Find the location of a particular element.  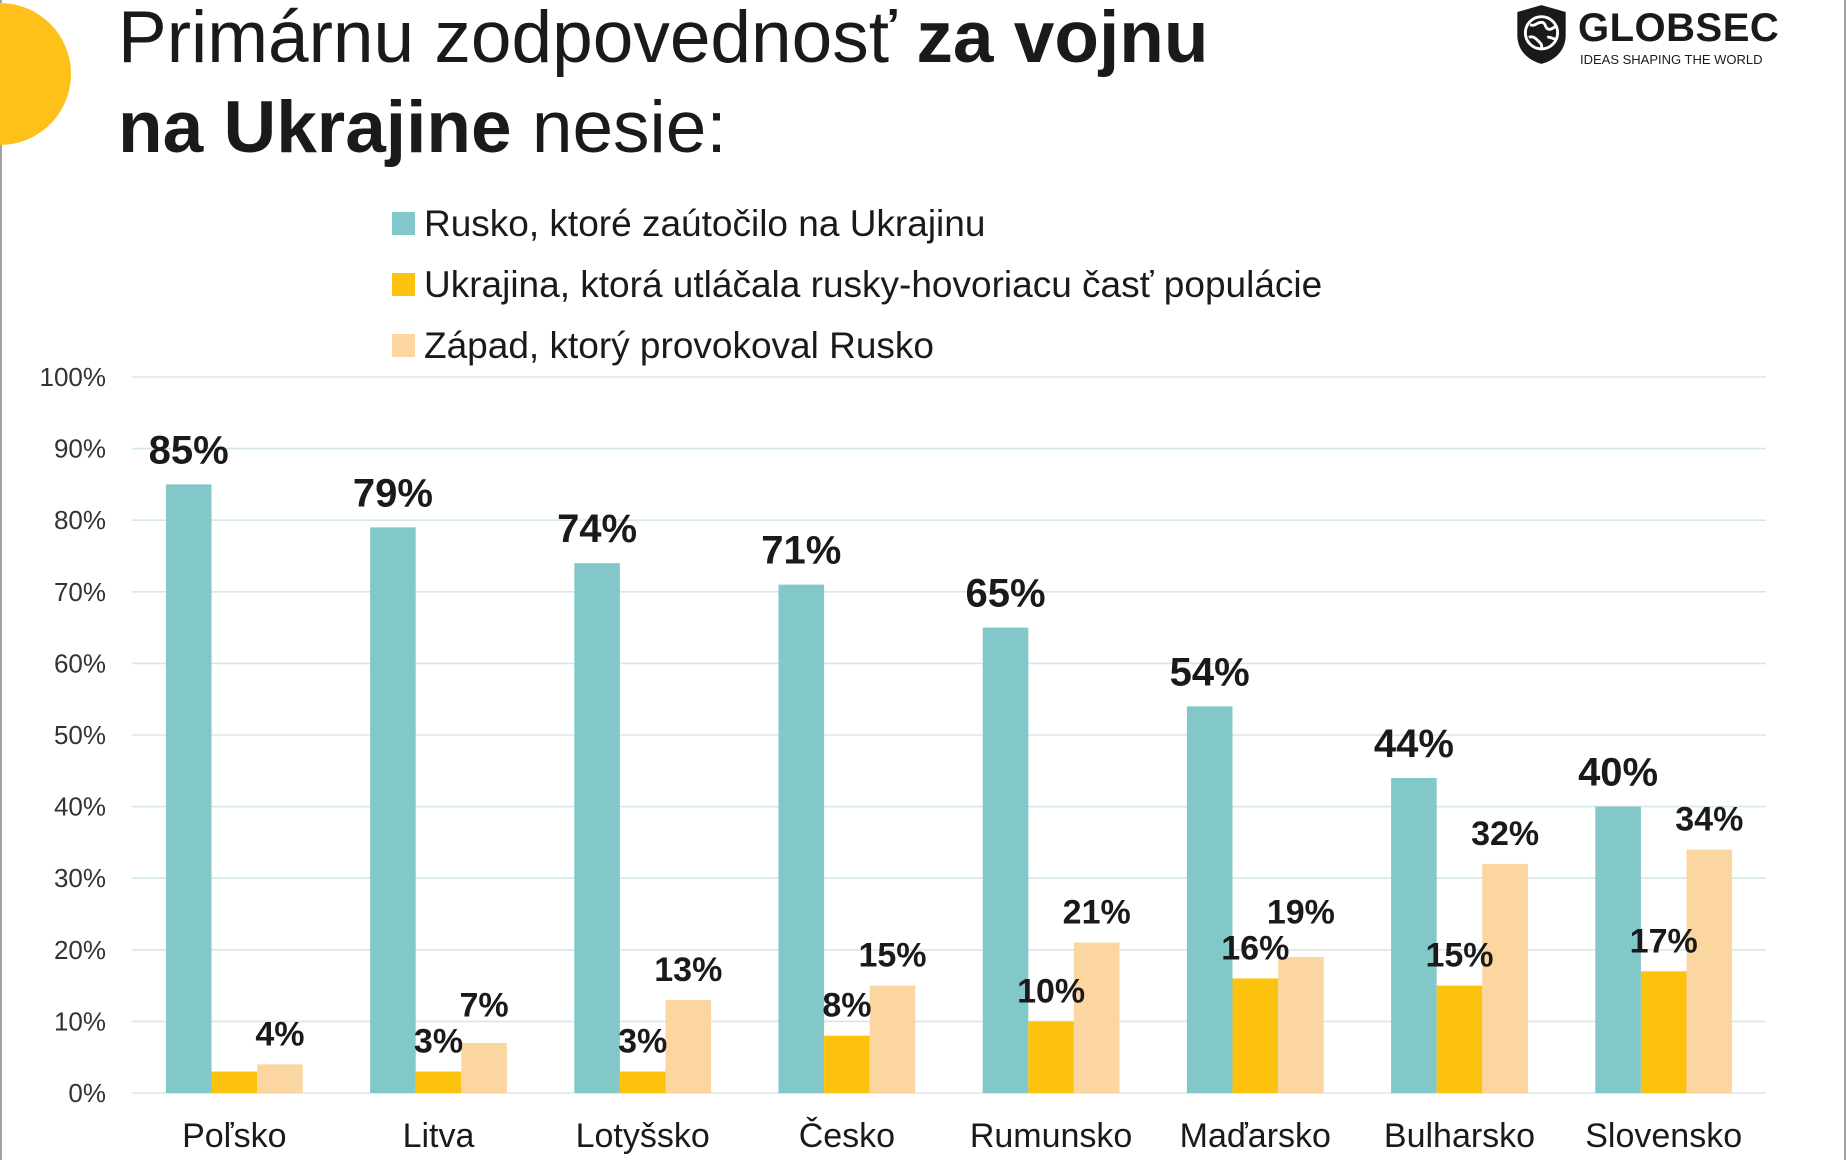

category-label: Poľsko is located at coordinates (234, 1136).